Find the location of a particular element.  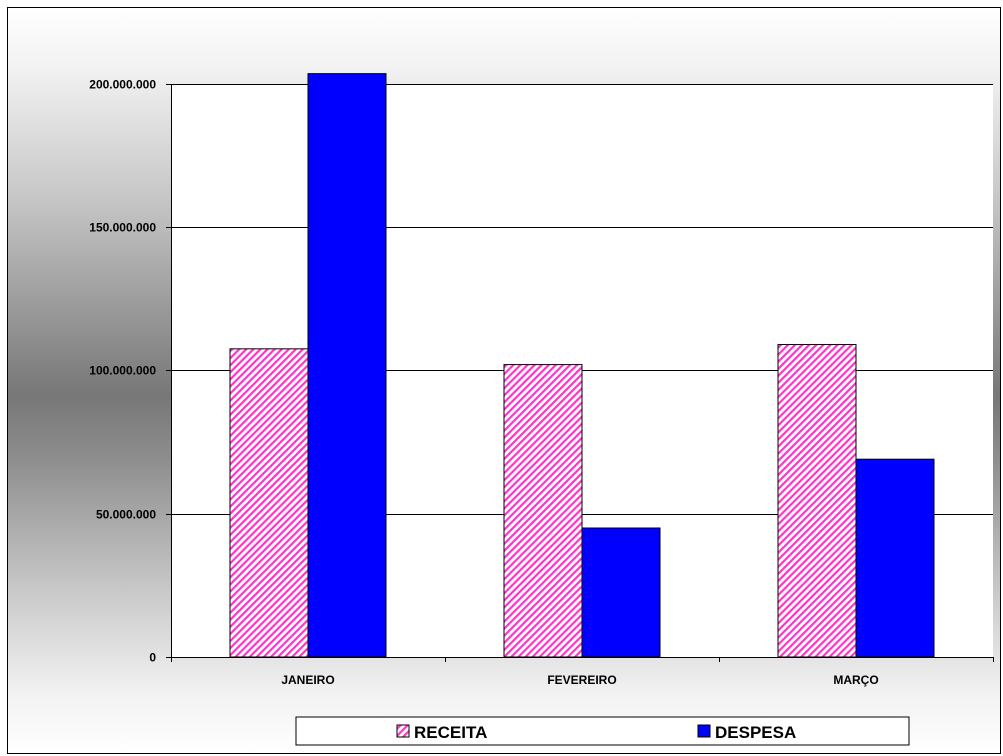

category-labels: JANEIRO FEVEREIRO MARÇO is located at coordinates (579, 680).